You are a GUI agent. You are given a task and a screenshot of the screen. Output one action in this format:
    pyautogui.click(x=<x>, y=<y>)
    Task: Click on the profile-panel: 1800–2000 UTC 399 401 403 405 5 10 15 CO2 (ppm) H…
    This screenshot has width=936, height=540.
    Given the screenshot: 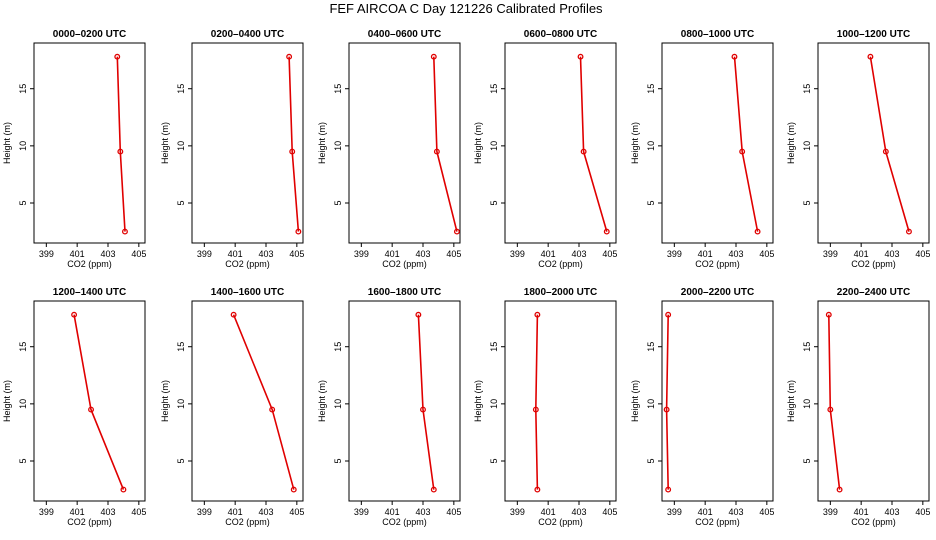 What is the action you would take?
    pyautogui.click(x=545, y=407)
    